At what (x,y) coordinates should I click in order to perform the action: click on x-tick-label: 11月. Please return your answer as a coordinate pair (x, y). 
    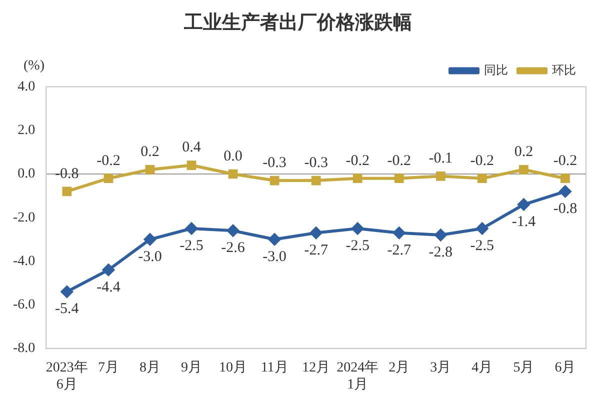
    Looking at the image, I should click on (274, 368).